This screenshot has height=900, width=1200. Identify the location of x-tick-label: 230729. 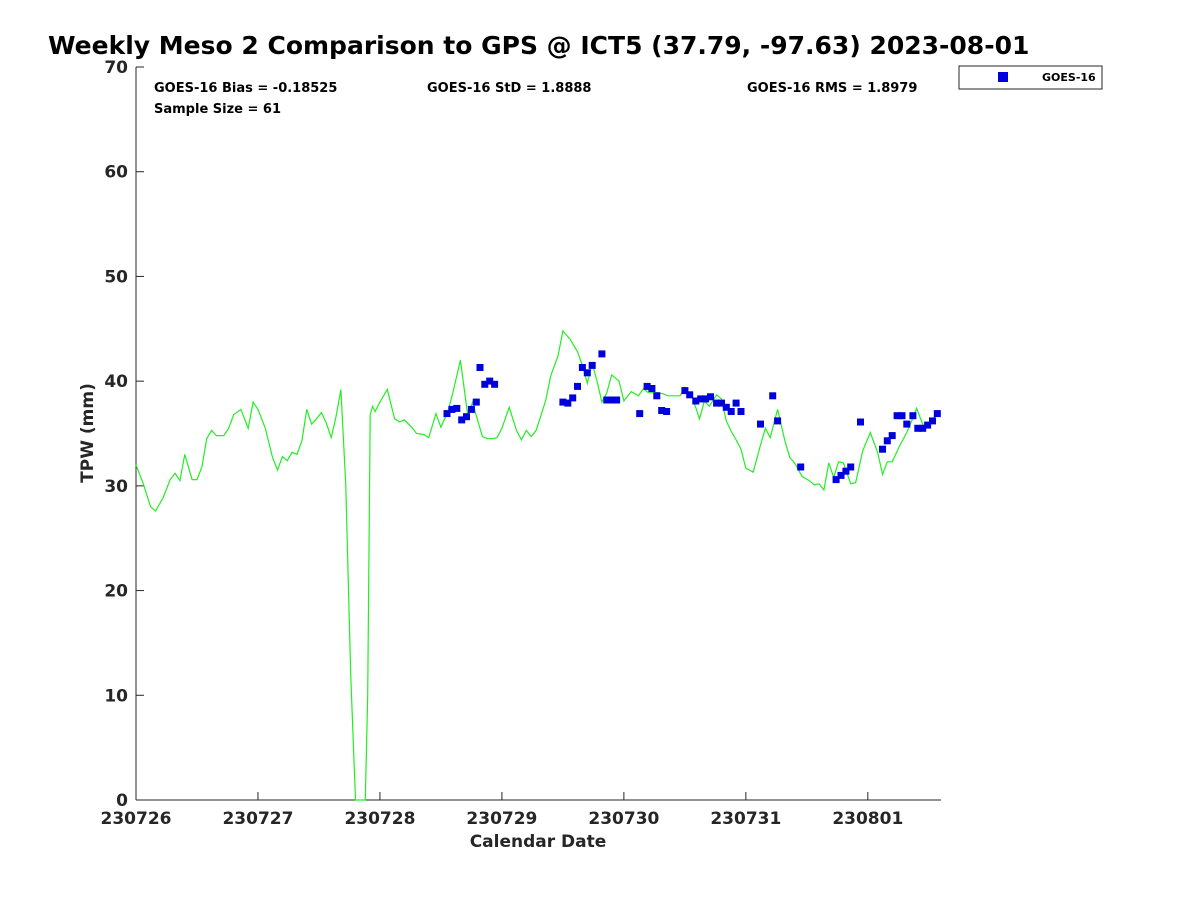
(501, 819).